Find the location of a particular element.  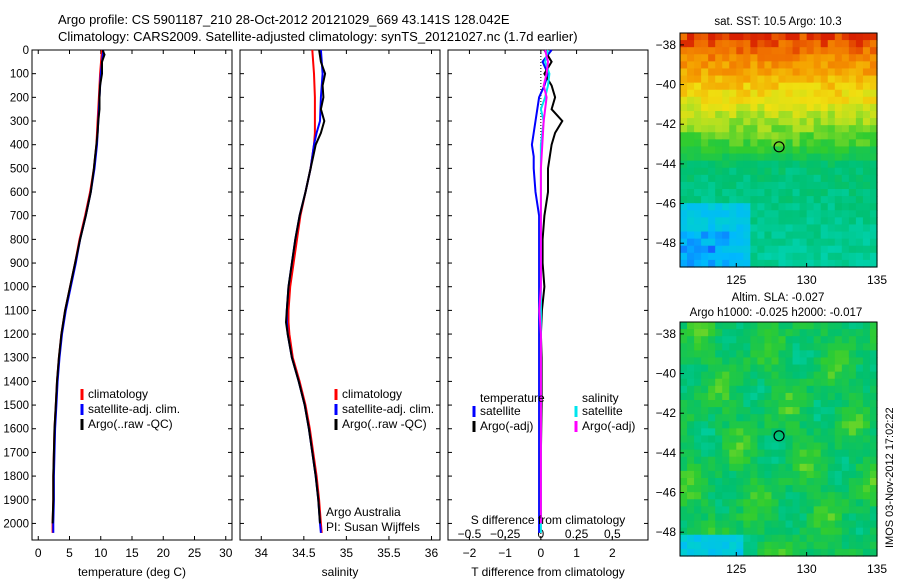

y-tick-label: 500 is located at coordinates (19, 169).